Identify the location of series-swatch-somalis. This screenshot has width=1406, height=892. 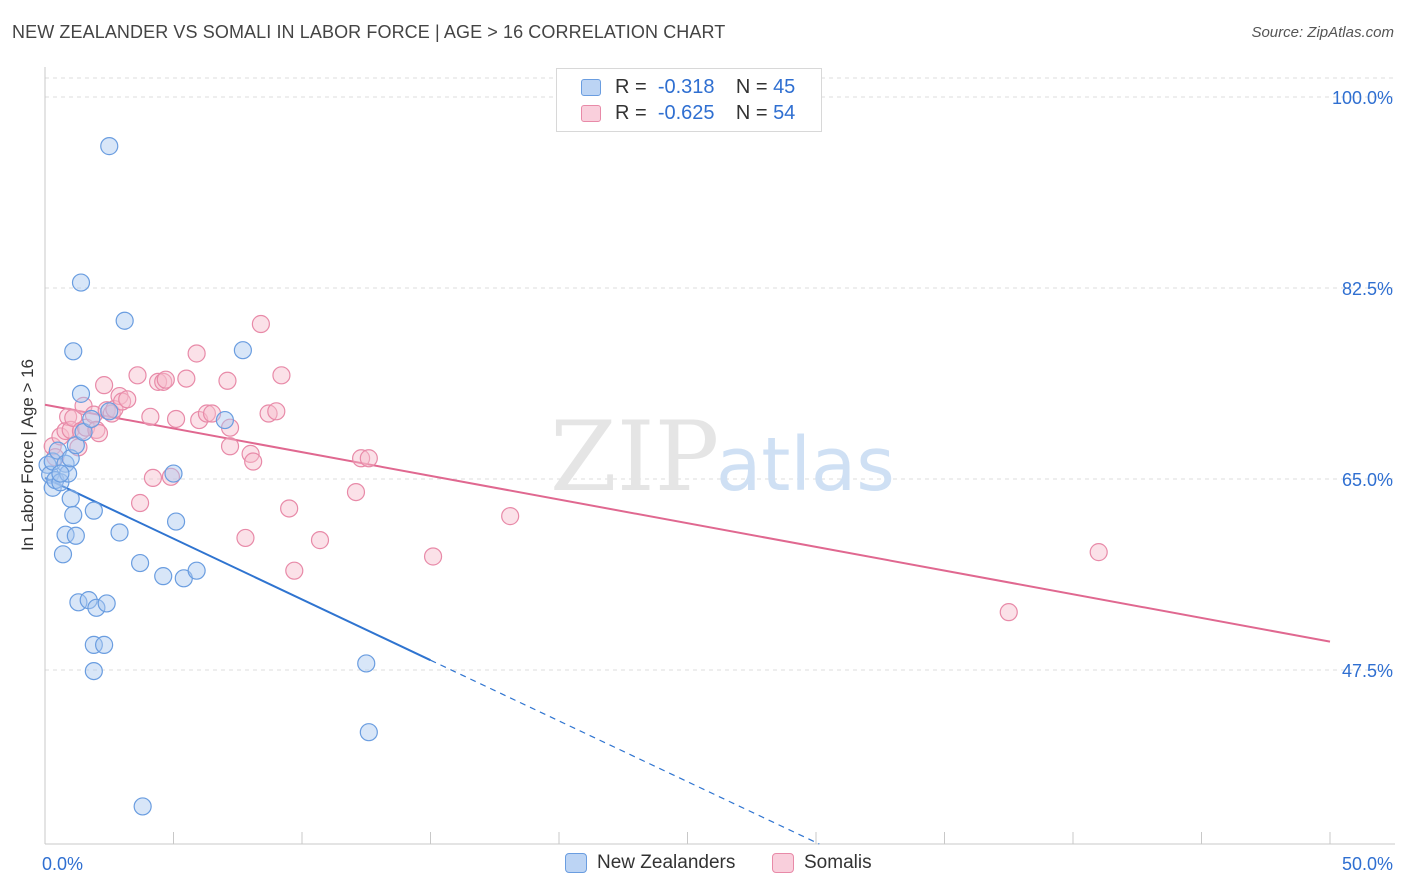
(783, 863).